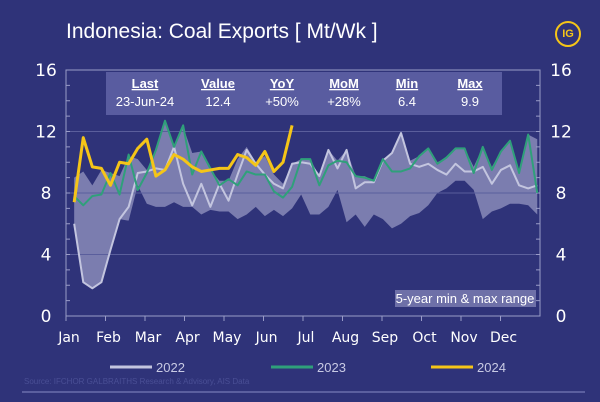  Describe the element at coordinates (463, 338) in the screenshot. I see `x-tick-label: Nov` at that location.